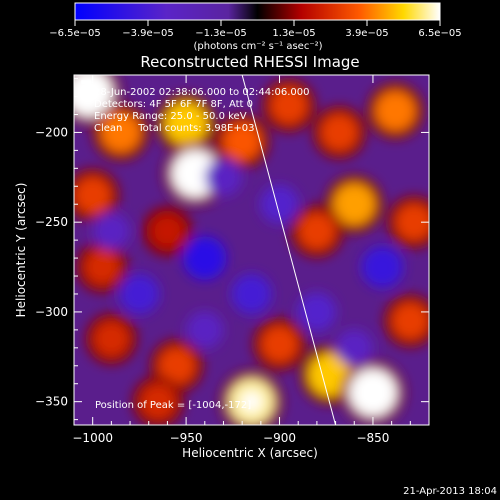 The width and height of the screenshot is (500, 500). I want to click on colorbar-tick-label: −1.3e−05, so click(221, 33).